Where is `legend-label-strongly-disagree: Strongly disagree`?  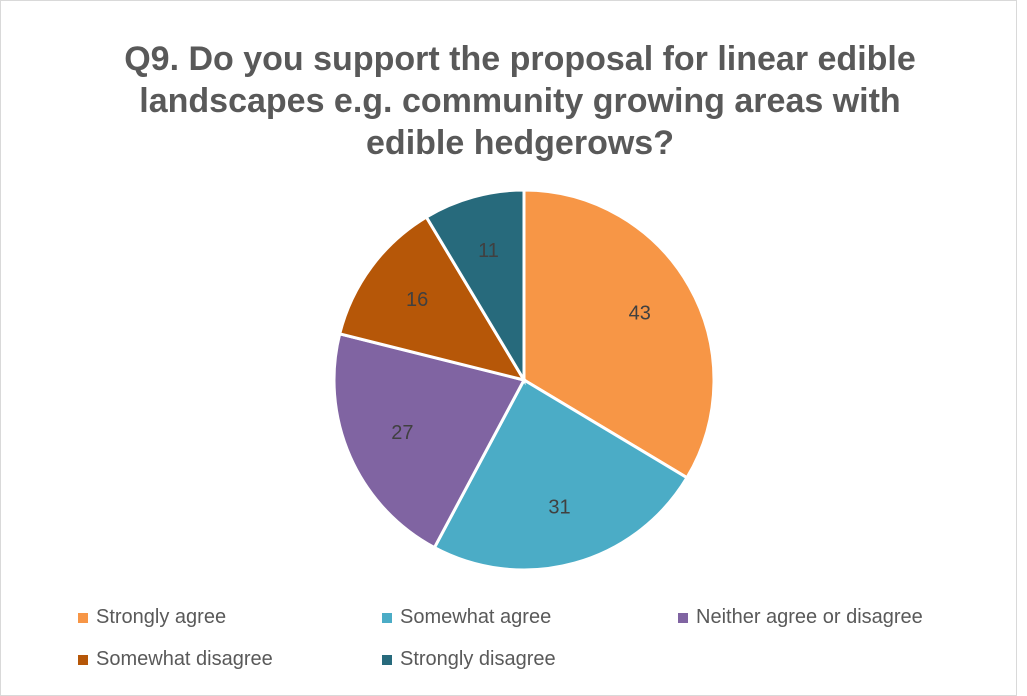 legend-label-strongly-disagree: Strongly disagree is located at coordinates (478, 659).